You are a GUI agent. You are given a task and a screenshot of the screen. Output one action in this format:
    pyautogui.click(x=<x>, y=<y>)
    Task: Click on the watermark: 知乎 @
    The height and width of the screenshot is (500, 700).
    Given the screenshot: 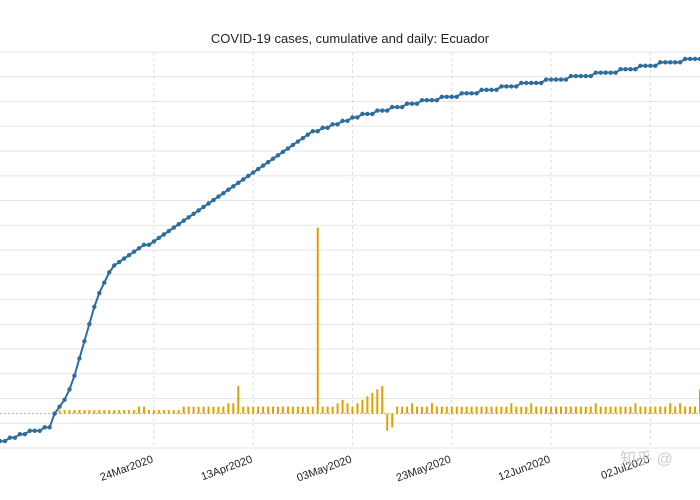 What is the action you would take?
    pyautogui.click(x=646, y=459)
    